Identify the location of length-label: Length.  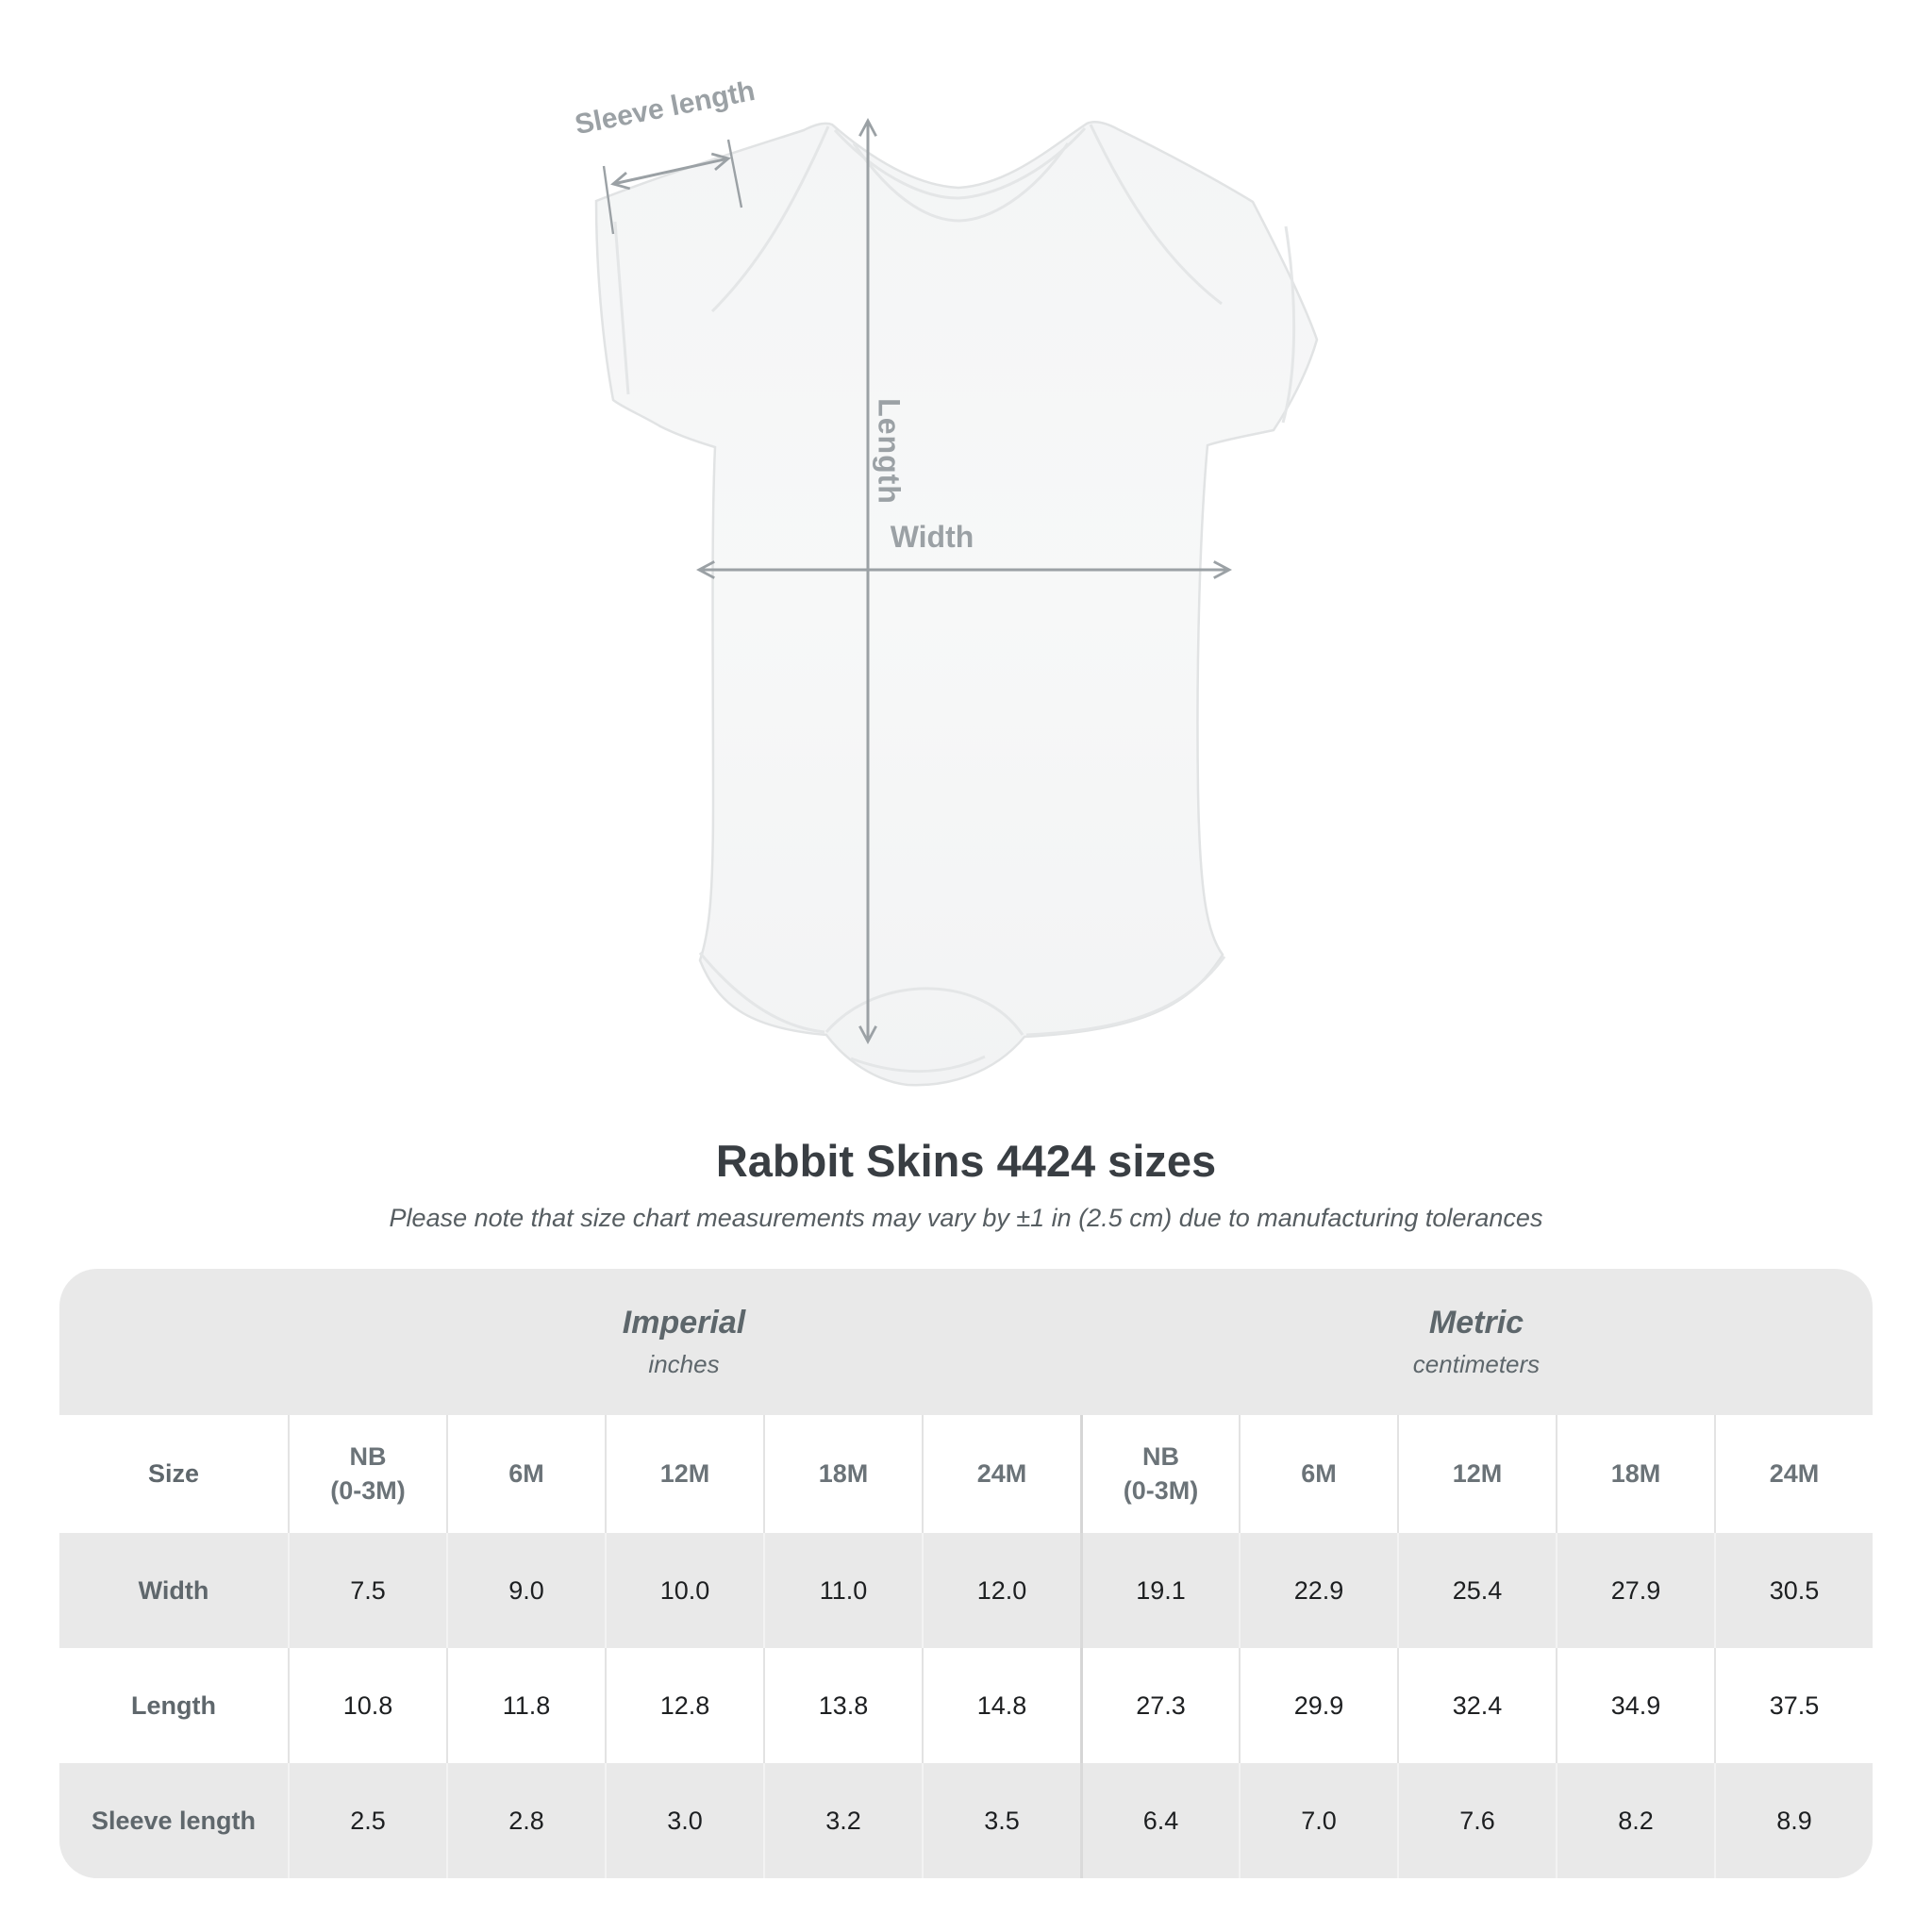
(889, 451).